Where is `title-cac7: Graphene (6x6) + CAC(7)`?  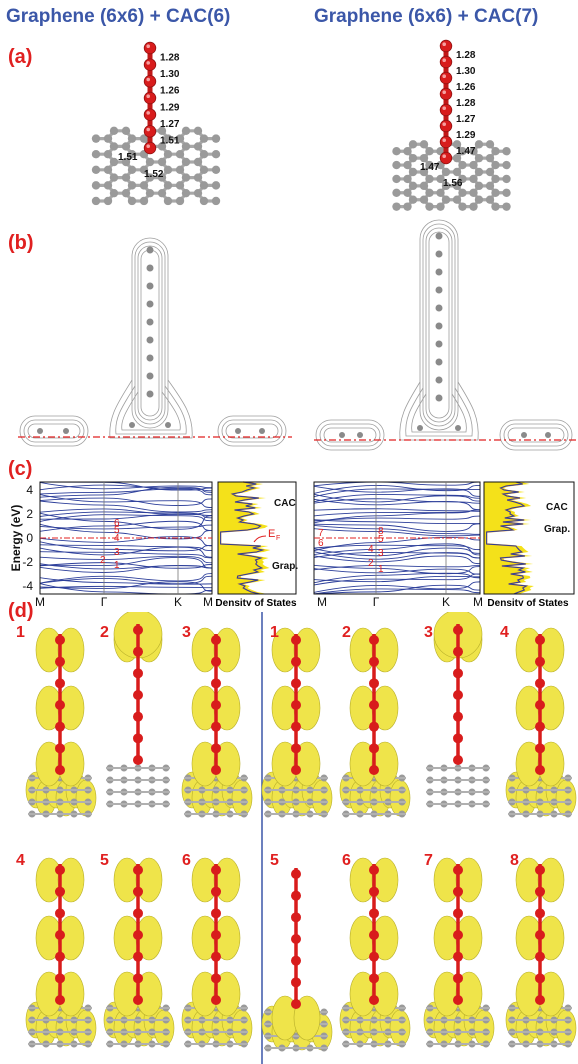
title-cac7: Graphene (6x6) + CAC(7) is located at coordinates (426, 16).